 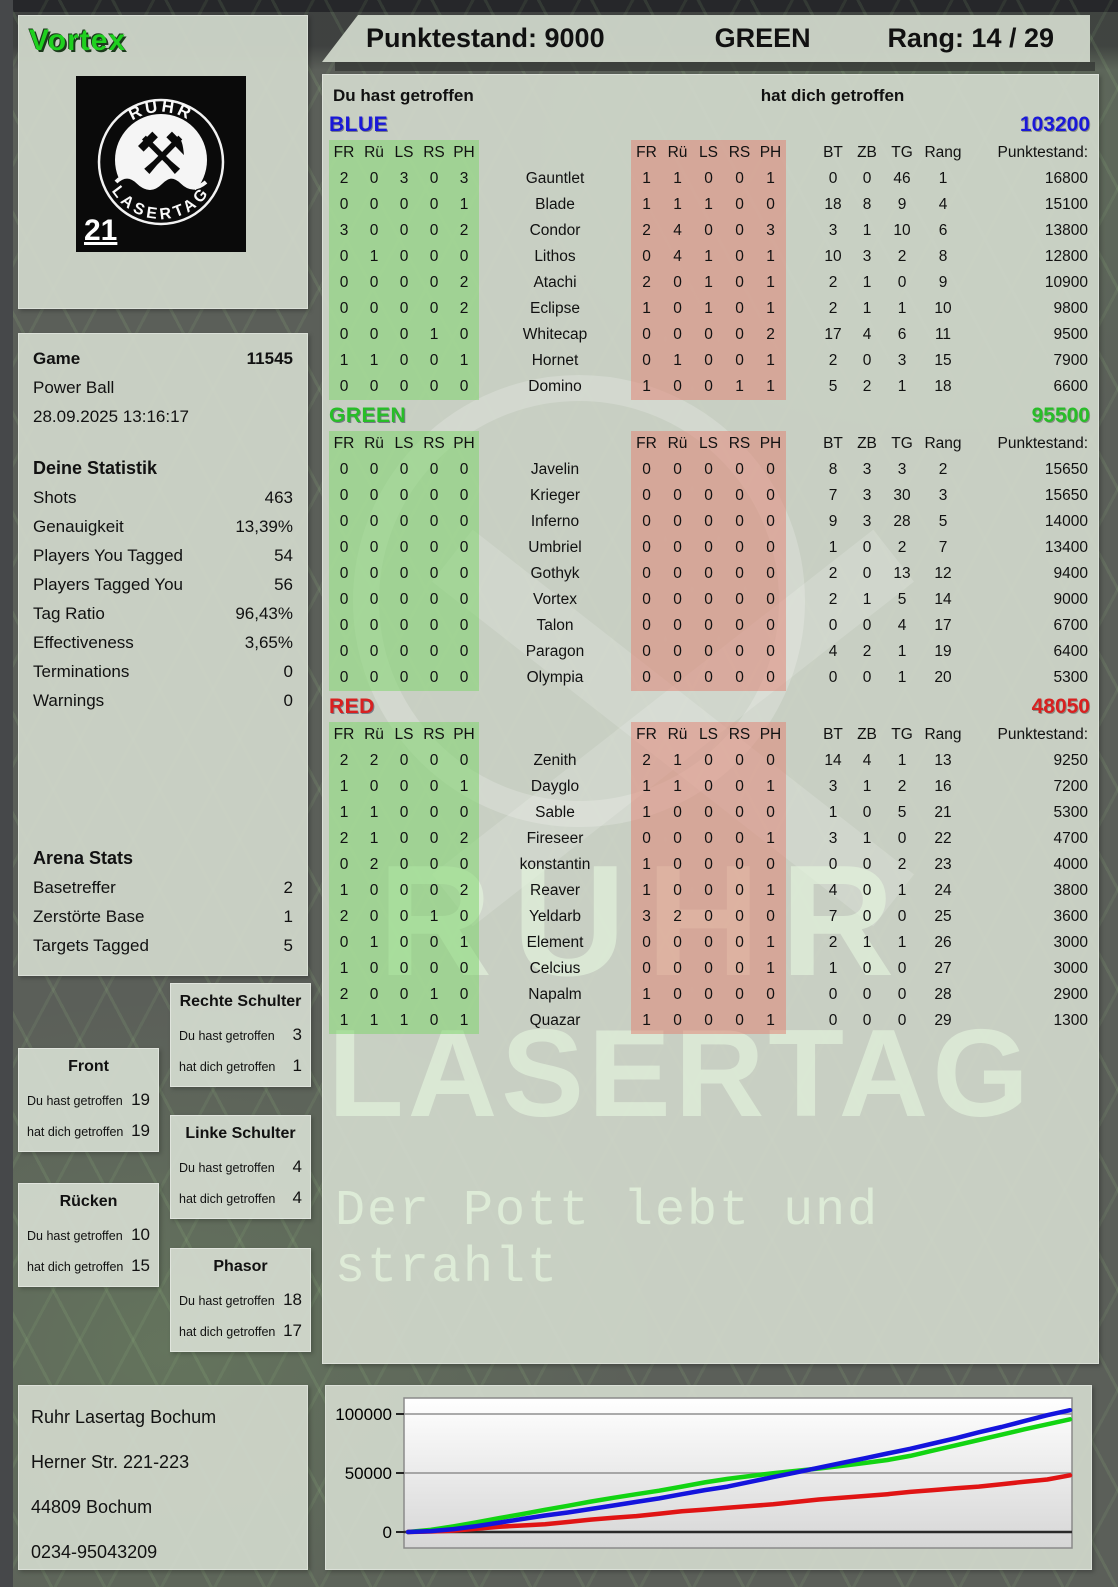 What do you see at coordinates (404, 444) in the screenshot?
I see `col-header-you: LS` at bounding box center [404, 444].